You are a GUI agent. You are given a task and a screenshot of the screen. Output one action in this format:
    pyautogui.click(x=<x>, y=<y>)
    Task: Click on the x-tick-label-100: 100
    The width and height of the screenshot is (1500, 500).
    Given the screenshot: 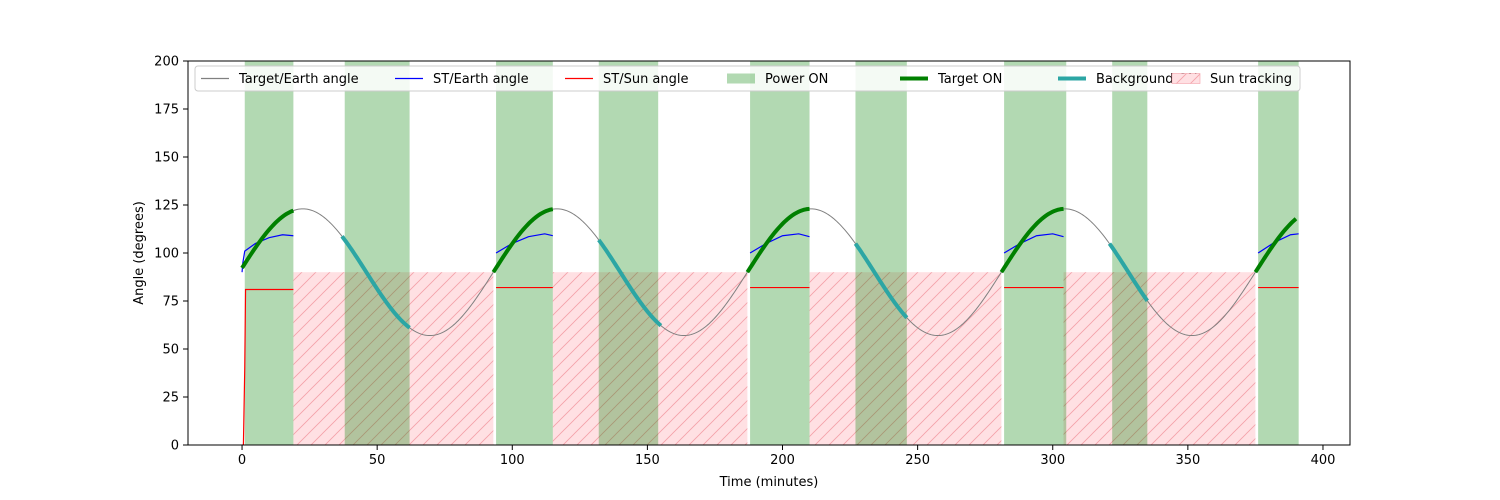 What is the action you would take?
    pyautogui.click(x=512, y=460)
    